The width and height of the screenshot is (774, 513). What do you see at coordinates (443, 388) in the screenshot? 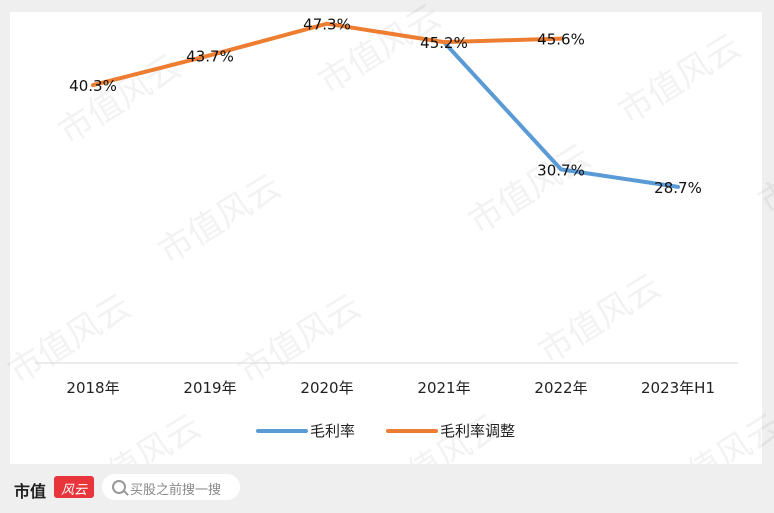
I see `x-tick-label: 2021年` at bounding box center [443, 388].